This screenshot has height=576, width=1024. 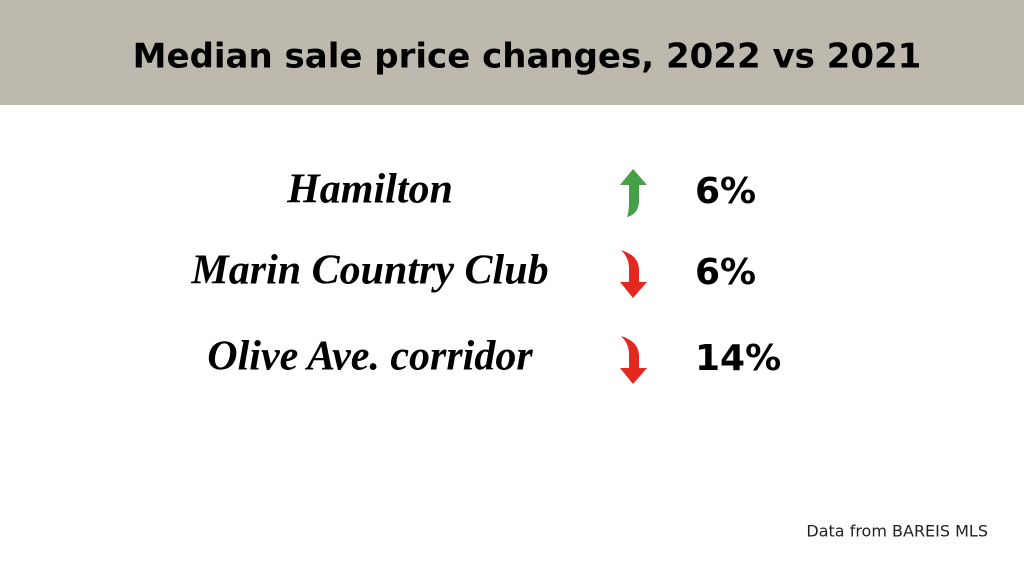 I want to click on location-name: Hamilton, so click(x=369, y=190).